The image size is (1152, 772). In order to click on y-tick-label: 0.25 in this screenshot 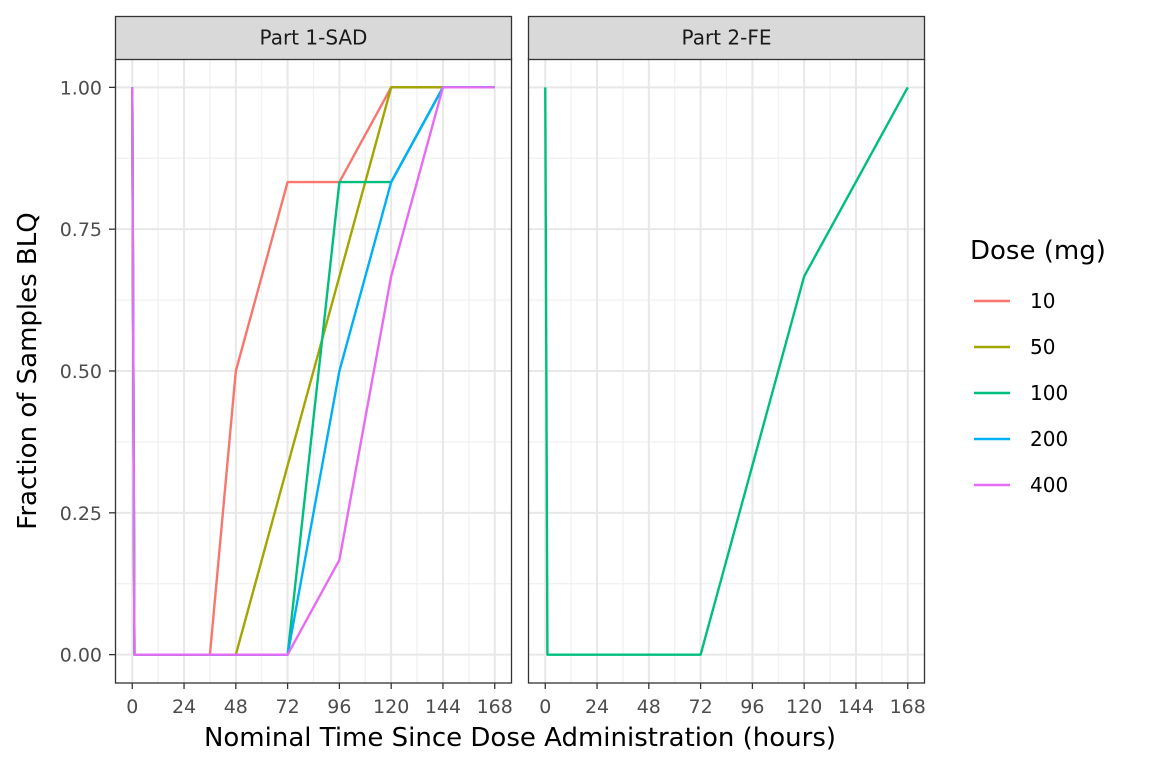, I will do `click(81, 514)`.